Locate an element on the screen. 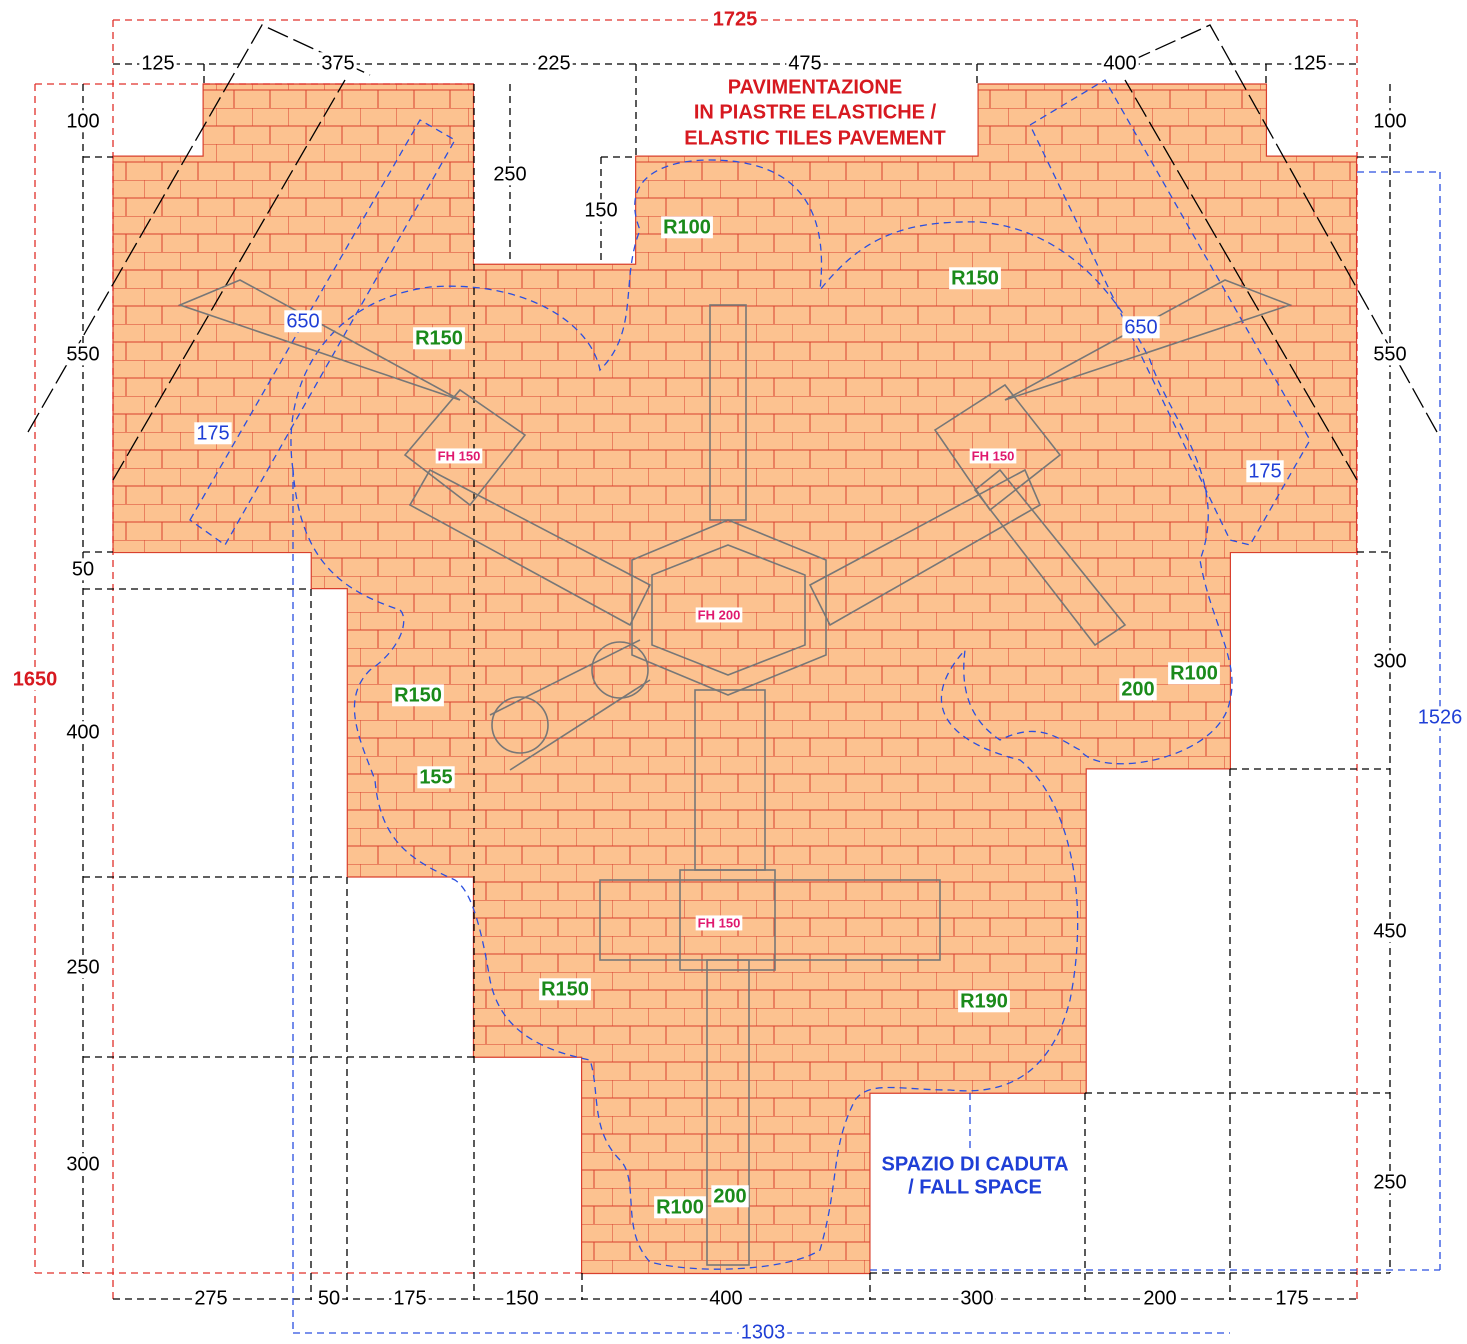 The width and height of the screenshot is (1467, 1344). fall-space-note-label: / FALL SPACE is located at coordinates (975, 1187).